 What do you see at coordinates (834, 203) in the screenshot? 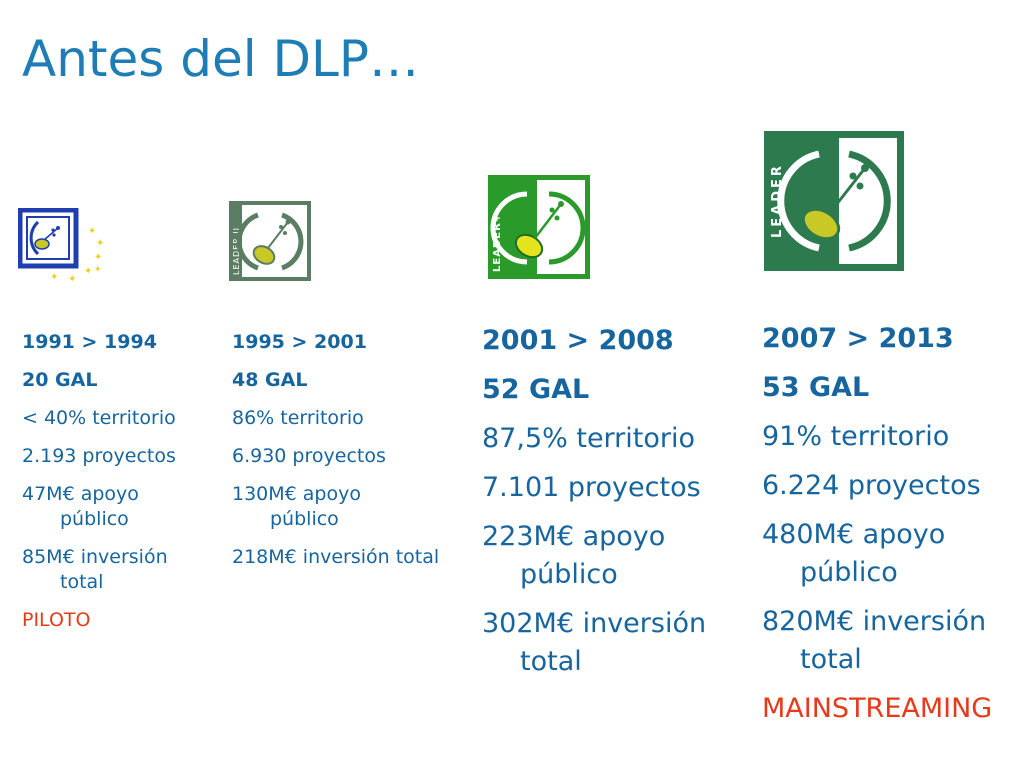
I see `leader-logo: LEADER` at bounding box center [834, 203].